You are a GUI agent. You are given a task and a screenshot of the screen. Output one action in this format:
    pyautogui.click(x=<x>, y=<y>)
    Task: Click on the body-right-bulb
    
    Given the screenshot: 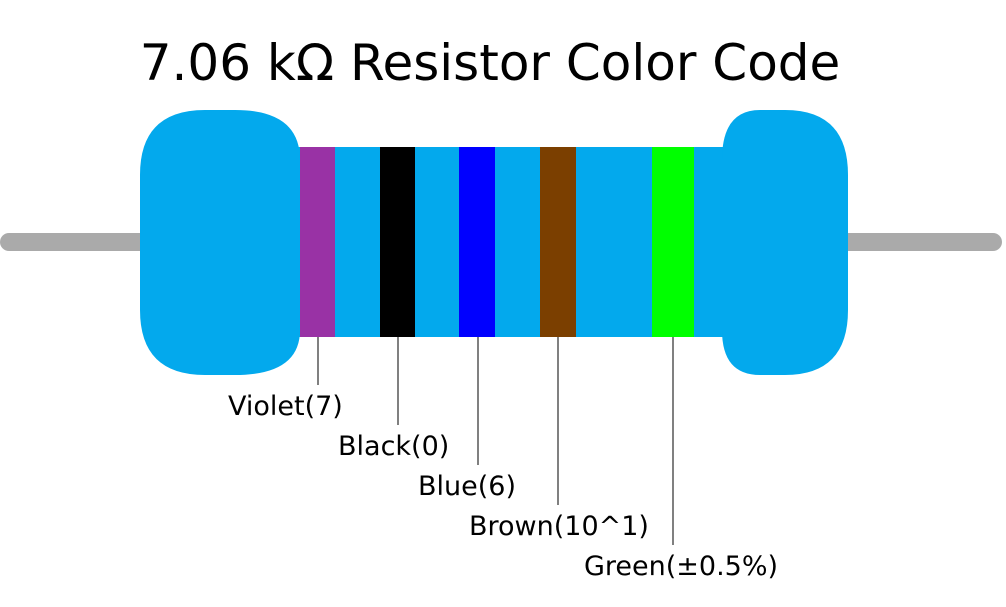 What is the action you would take?
    pyautogui.click(x=785, y=242)
    